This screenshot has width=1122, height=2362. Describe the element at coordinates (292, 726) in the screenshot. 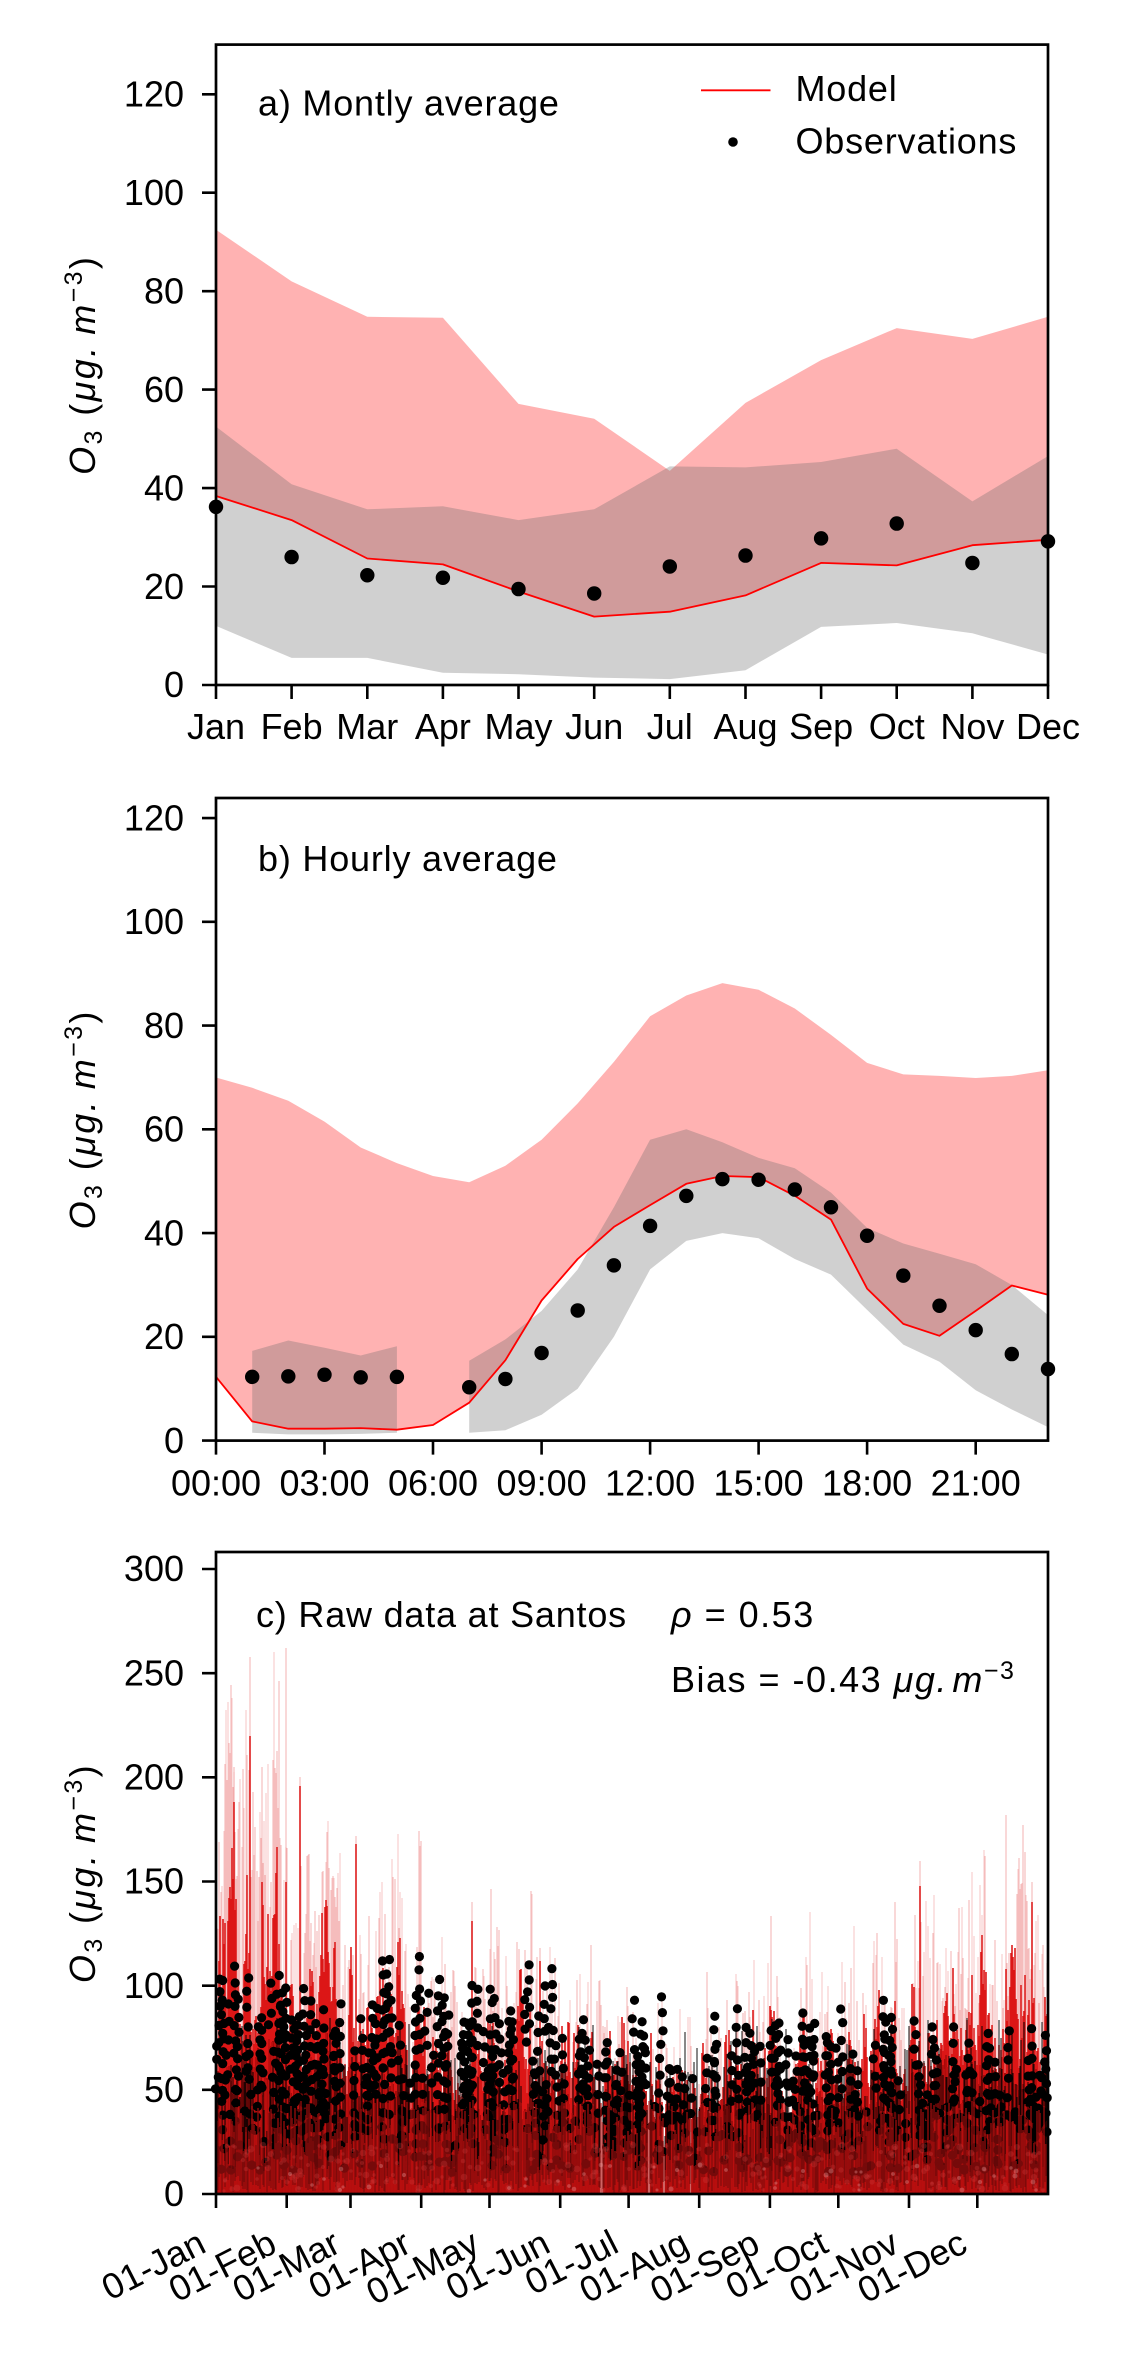

I see `svg-text: Feb` at that location.